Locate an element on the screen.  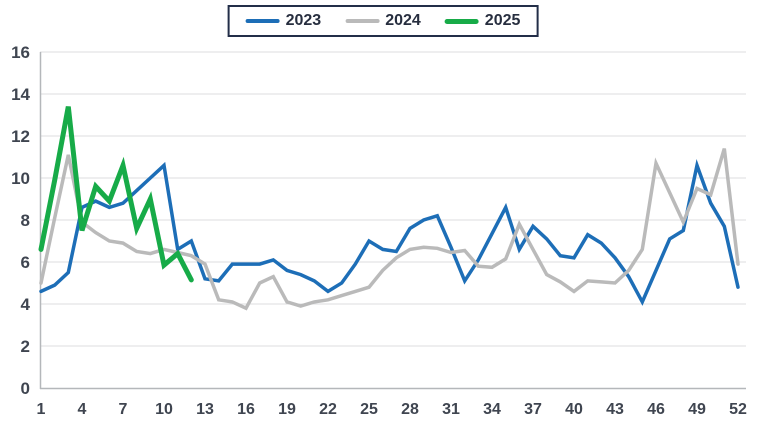
x-axis-tick-label: 43 is located at coordinates (615, 409).